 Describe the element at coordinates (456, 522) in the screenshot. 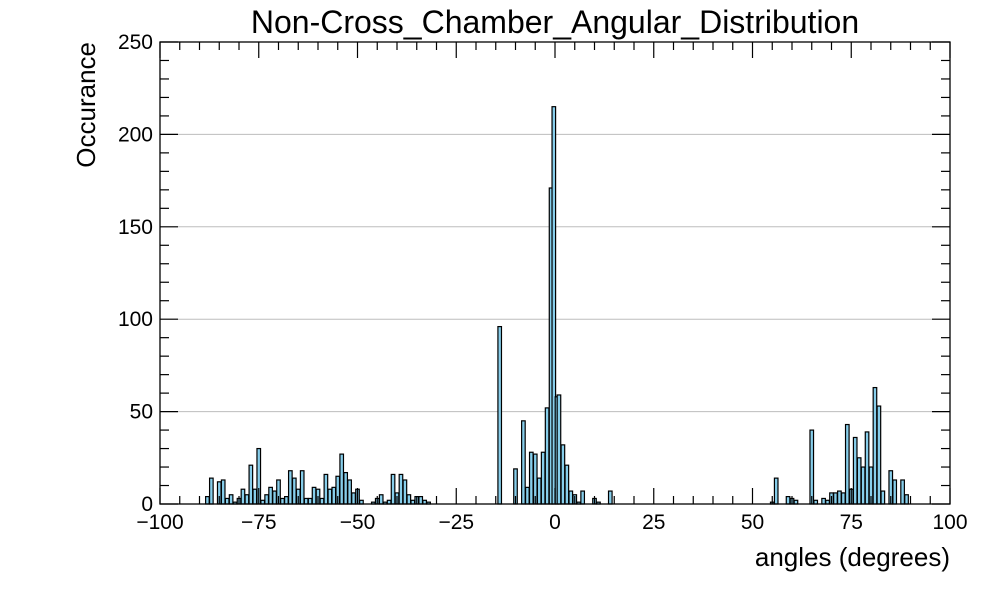

I see `x-tick-label: −25` at that location.